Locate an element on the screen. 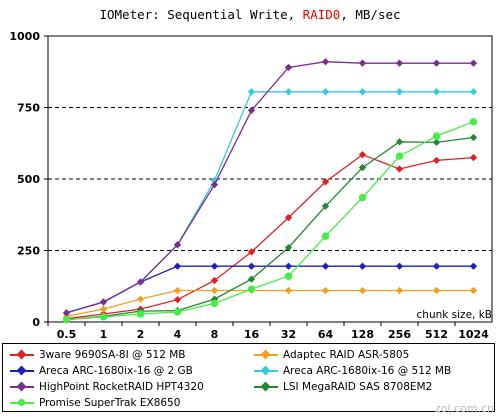  legend-item: Adaptec RAID ASR-5805 is located at coordinates (331, 354).